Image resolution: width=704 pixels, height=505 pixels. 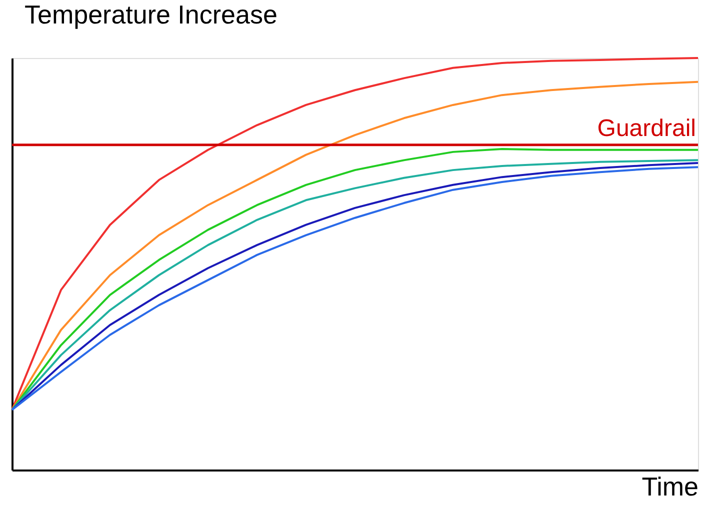 I want to click on y-axis-title: Temperature Increase, so click(x=151, y=15).